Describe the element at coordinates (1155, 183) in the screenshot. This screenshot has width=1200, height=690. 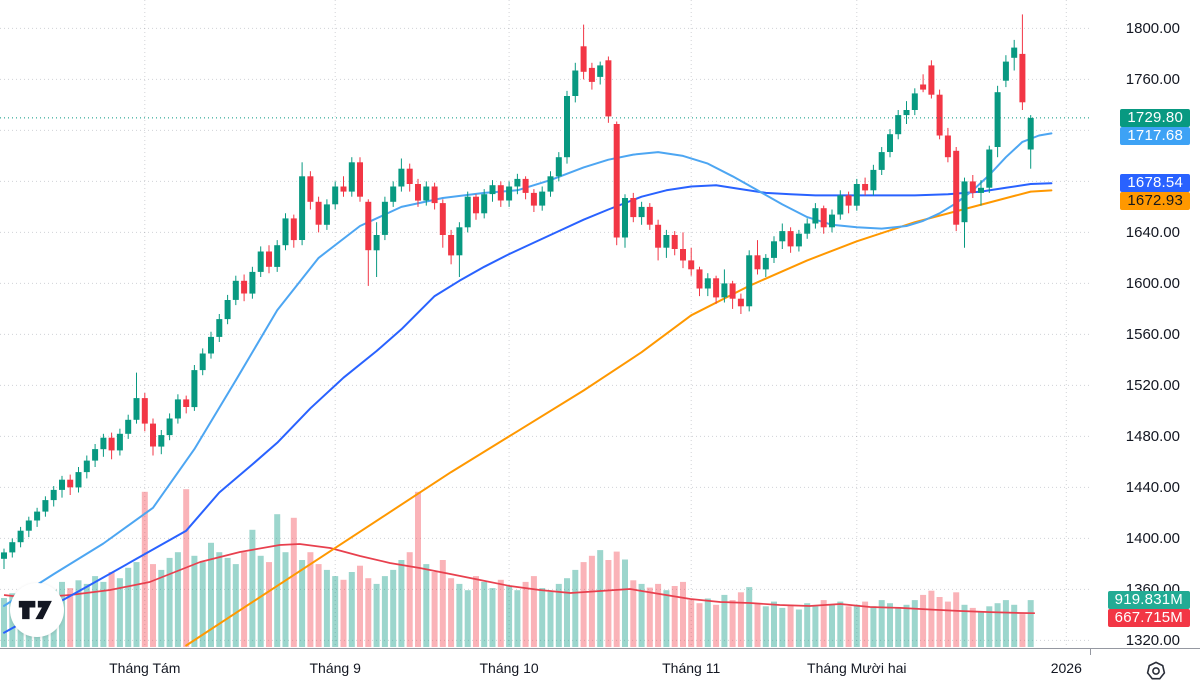
I see `price-badge-ma-mid: 1678.54` at that location.